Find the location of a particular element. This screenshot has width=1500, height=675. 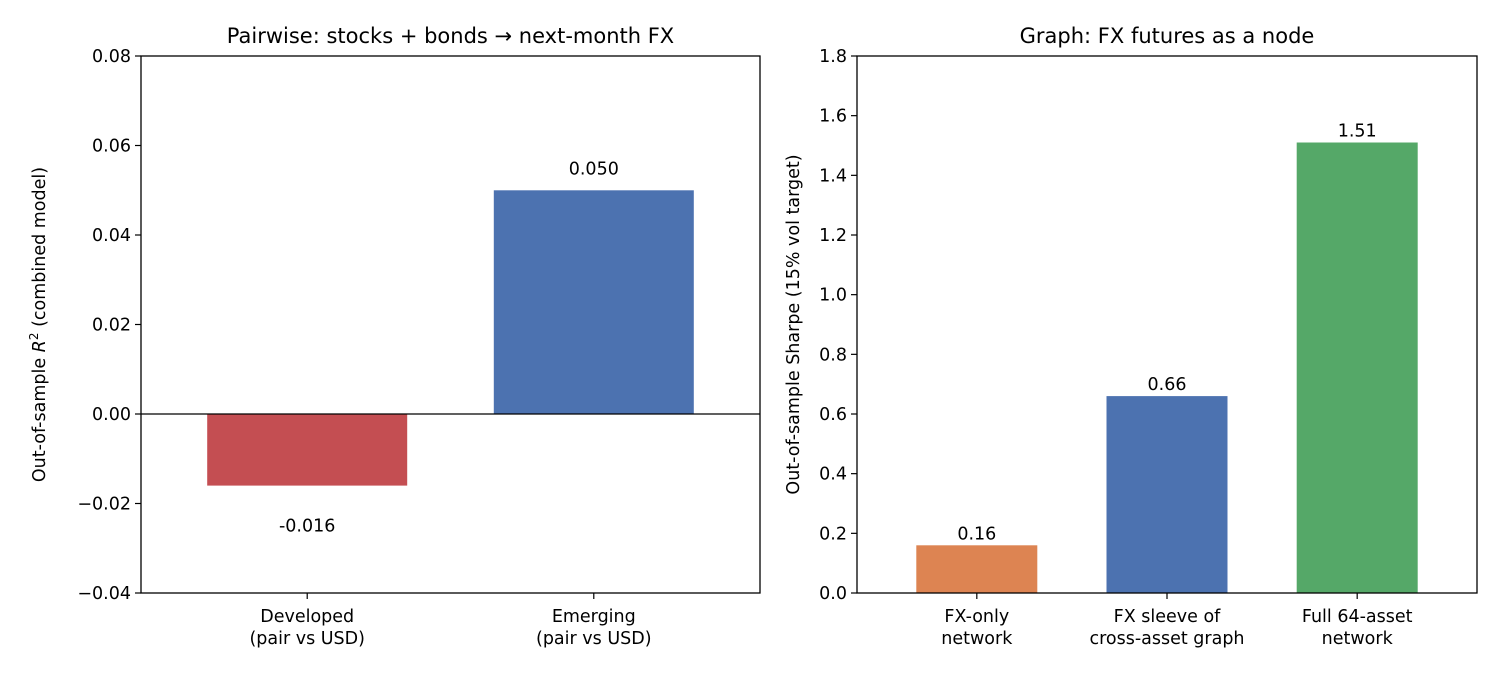

y-axis-label-part: (combined model) is located at coordinates (40, 250).